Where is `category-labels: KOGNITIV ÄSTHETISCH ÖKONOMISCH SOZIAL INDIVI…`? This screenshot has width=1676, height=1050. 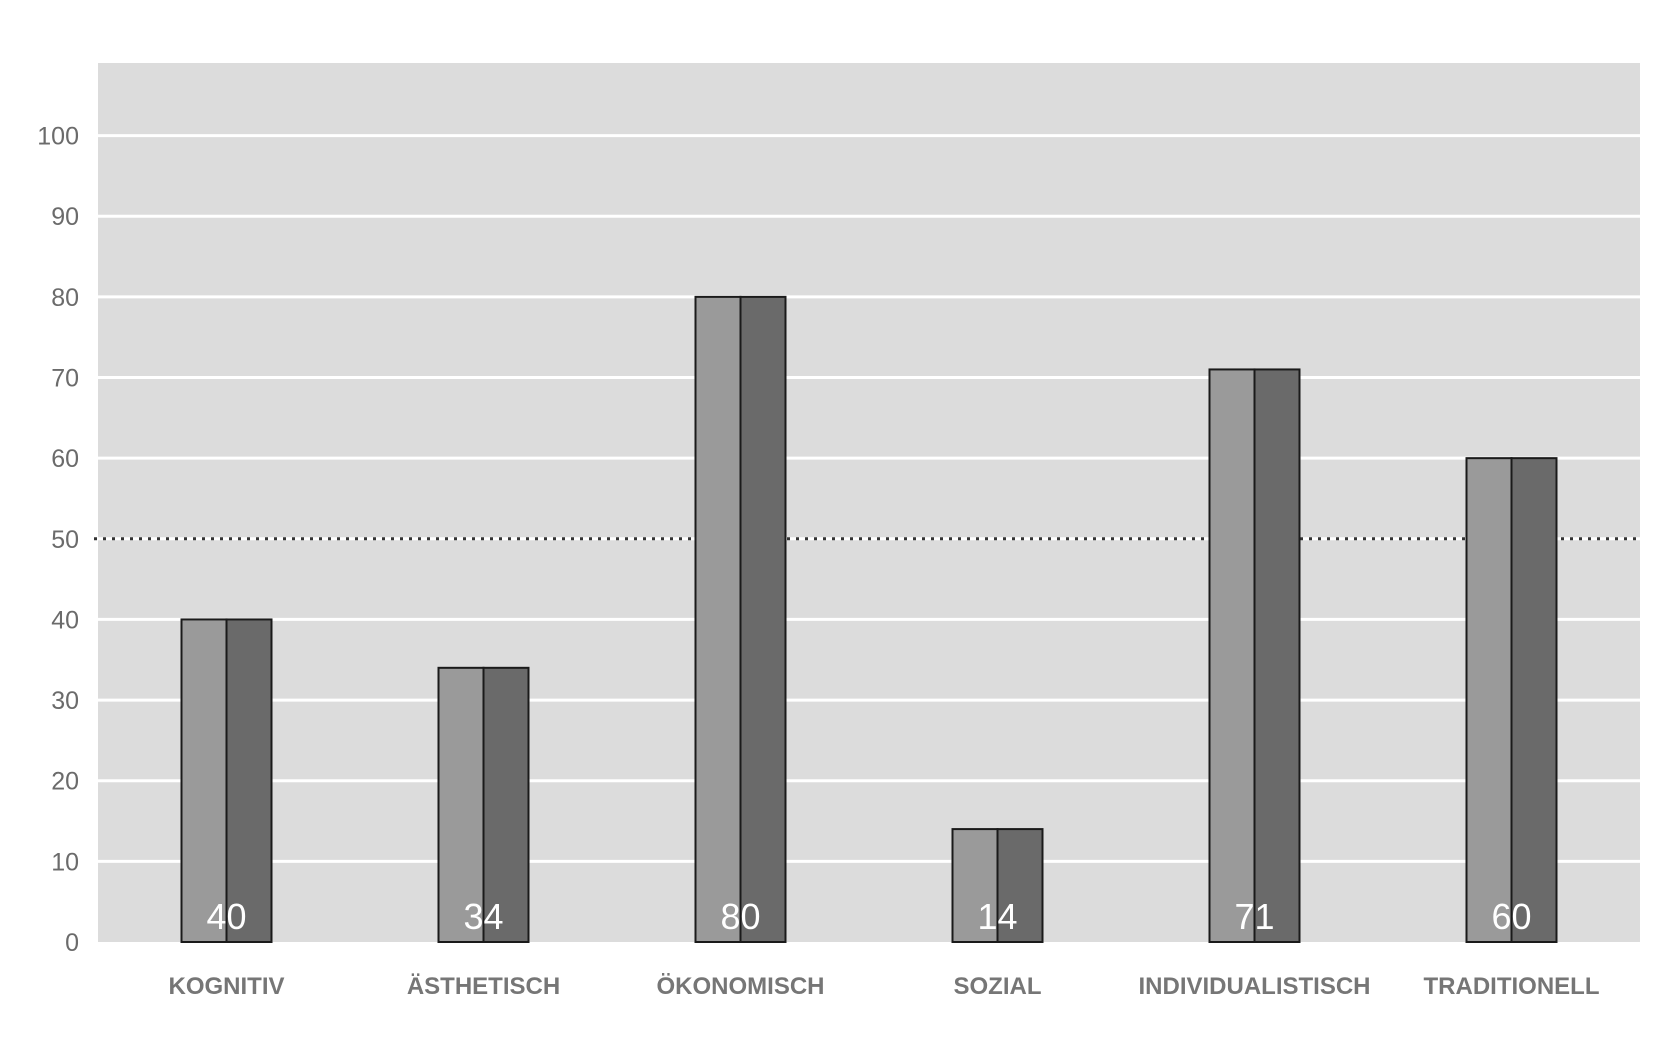
category-labels: KOGNITIV ÄSTHETISCH ÖKONOMISCH SOZIAL INDIVI… is located at coordinates (883, 986).